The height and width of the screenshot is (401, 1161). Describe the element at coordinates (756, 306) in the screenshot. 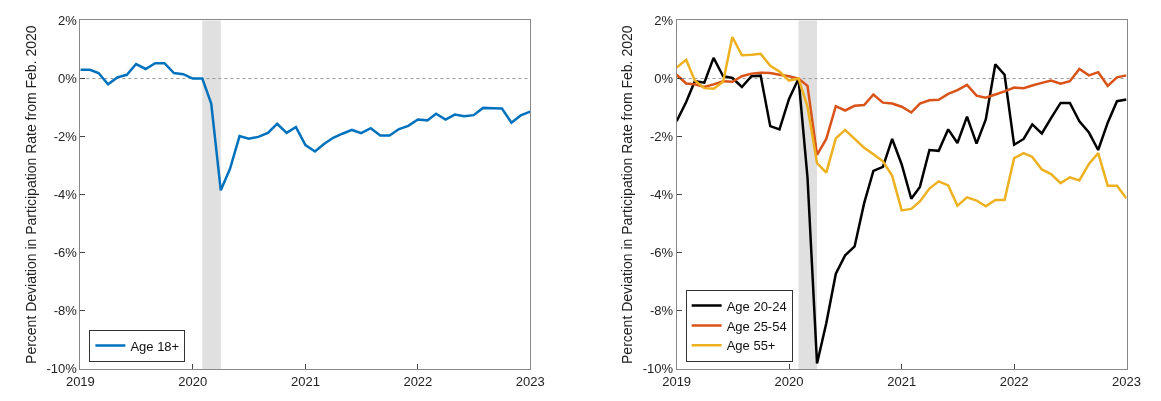

I see `legend-label: Age 20-24` at that location.